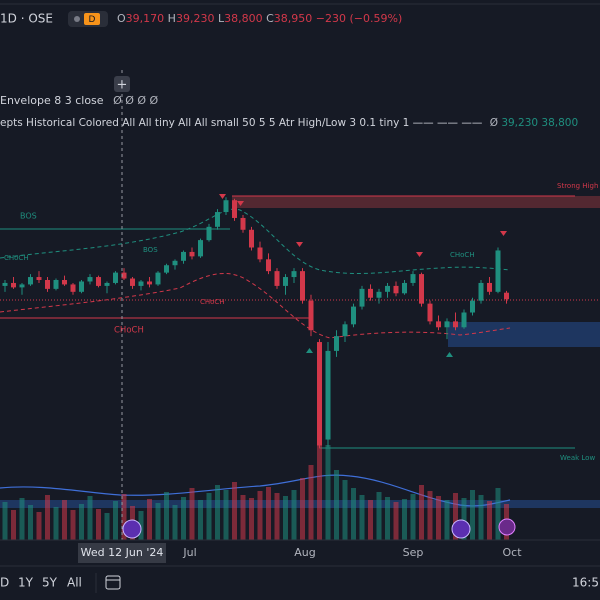  I want to click on range-button: D, so click(4, 583).